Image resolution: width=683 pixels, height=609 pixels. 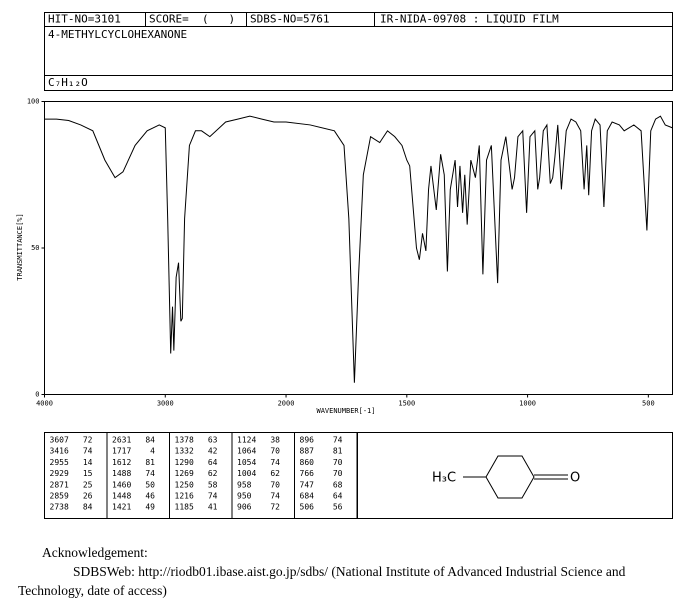 What do you see at coordinates (59, 507) in the screenshot?
I see `peak-wavenumber: 2738` at bounding box center [59, 507].